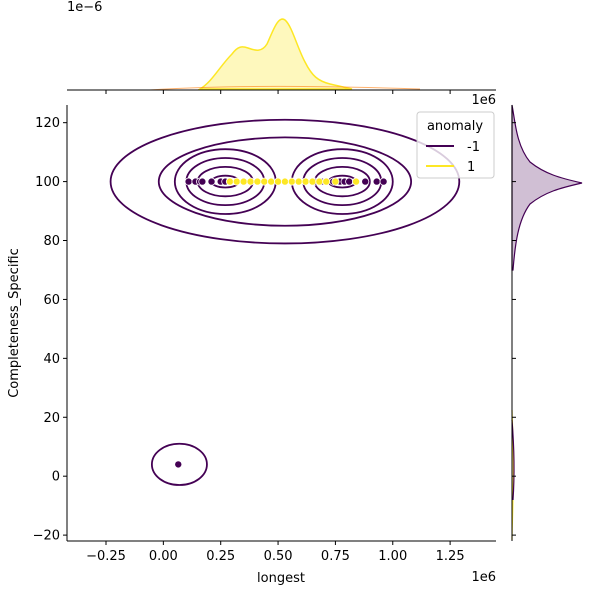  What do you see at coordinates (14, 323) in the screenshot?
I see `y-axis-label: Completeness_Specific` at bounding box center [14, 323].